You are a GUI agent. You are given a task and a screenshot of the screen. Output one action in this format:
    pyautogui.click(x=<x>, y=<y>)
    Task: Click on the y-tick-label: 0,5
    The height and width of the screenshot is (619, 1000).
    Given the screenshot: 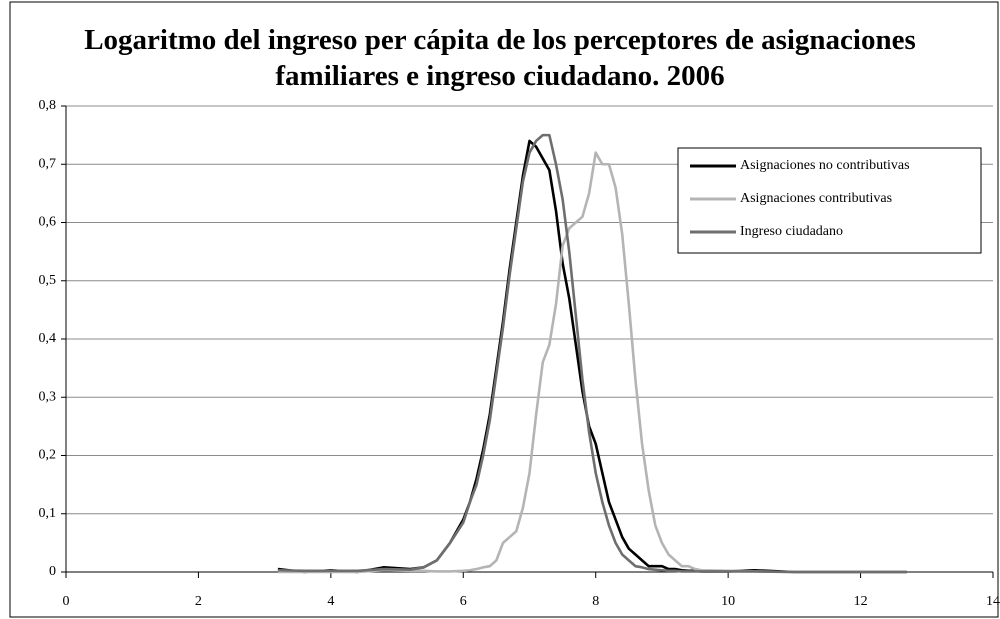 What is the action you would take?
    pyautogui.click(x=48, y=280)
    